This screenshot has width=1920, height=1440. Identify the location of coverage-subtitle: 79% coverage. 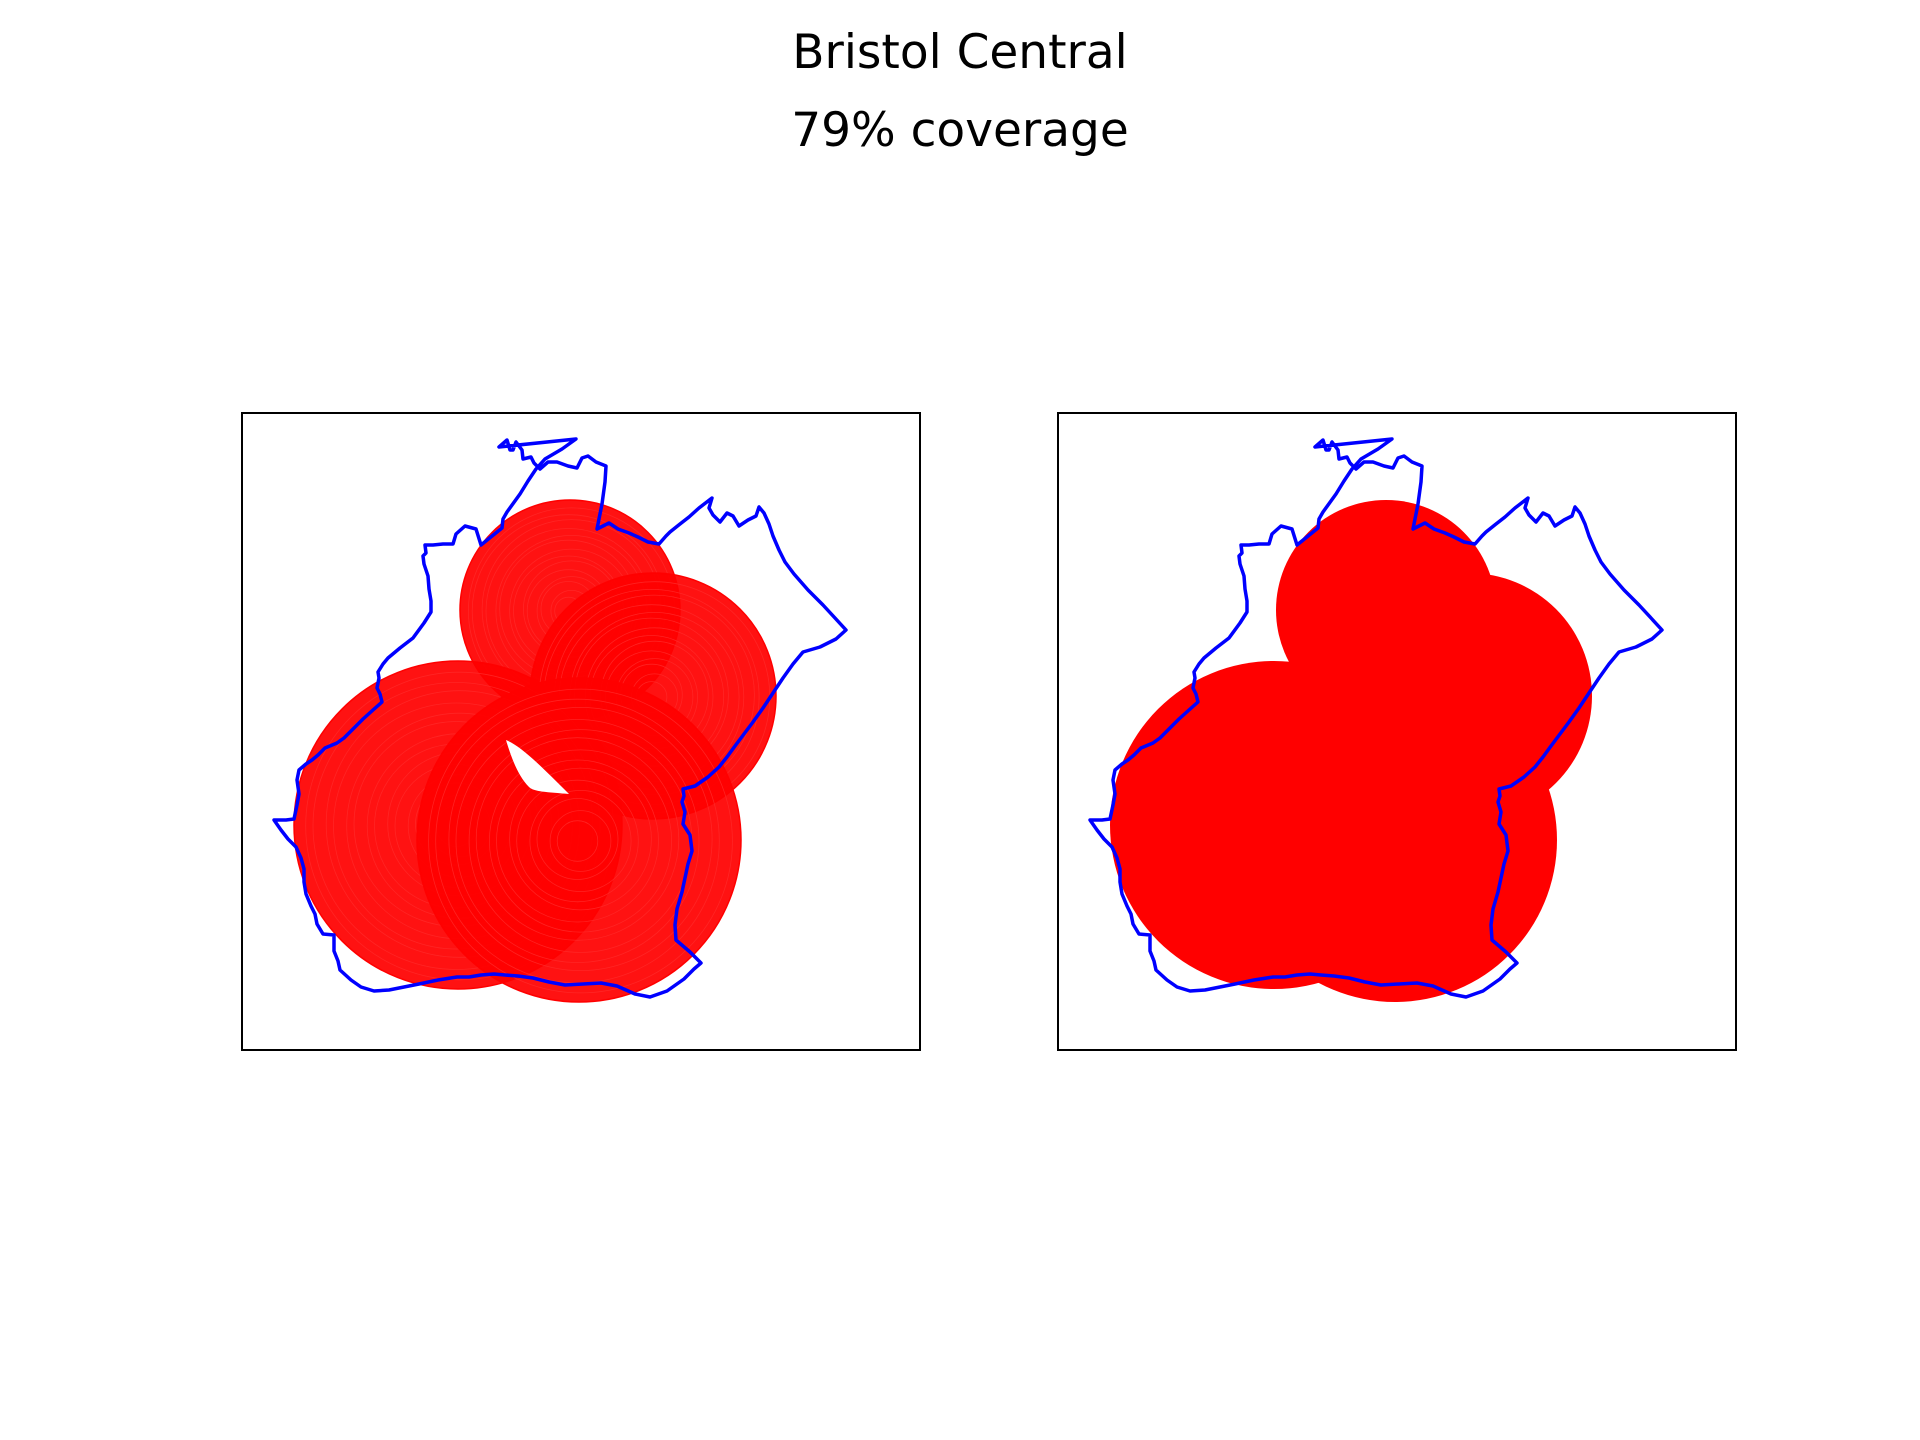
(960, 130).